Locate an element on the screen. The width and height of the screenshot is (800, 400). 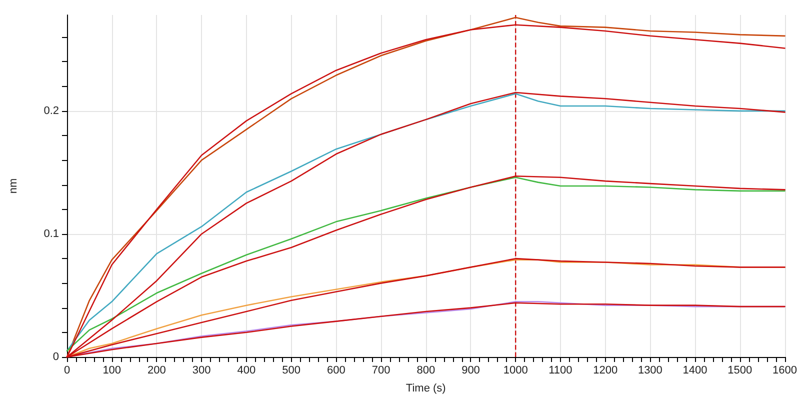
x-axis-title: Time (s) is located at coordinates (426, 388).